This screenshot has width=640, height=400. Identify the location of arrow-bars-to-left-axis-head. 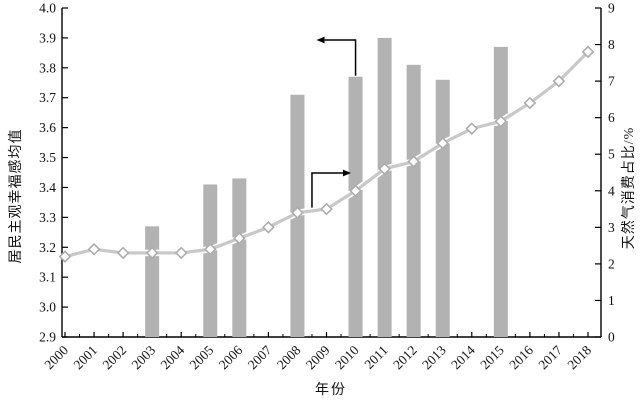
(320, 40).